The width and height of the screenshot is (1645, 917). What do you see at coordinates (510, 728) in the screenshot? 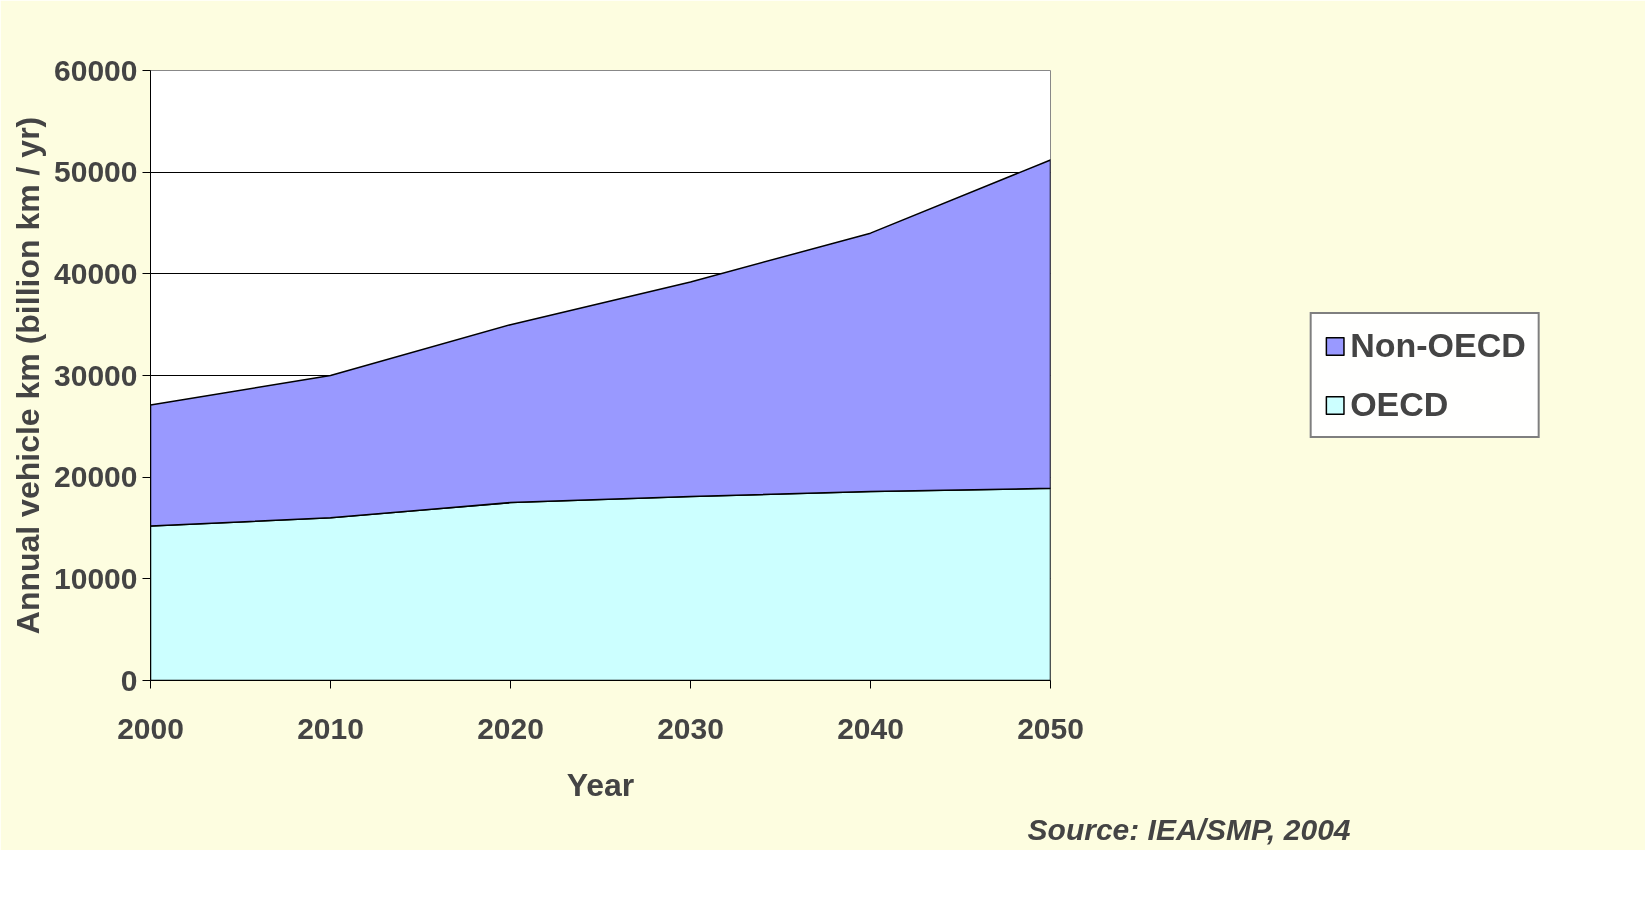
I see `x-tick-label: 2020` at bounding box center [510, 728].